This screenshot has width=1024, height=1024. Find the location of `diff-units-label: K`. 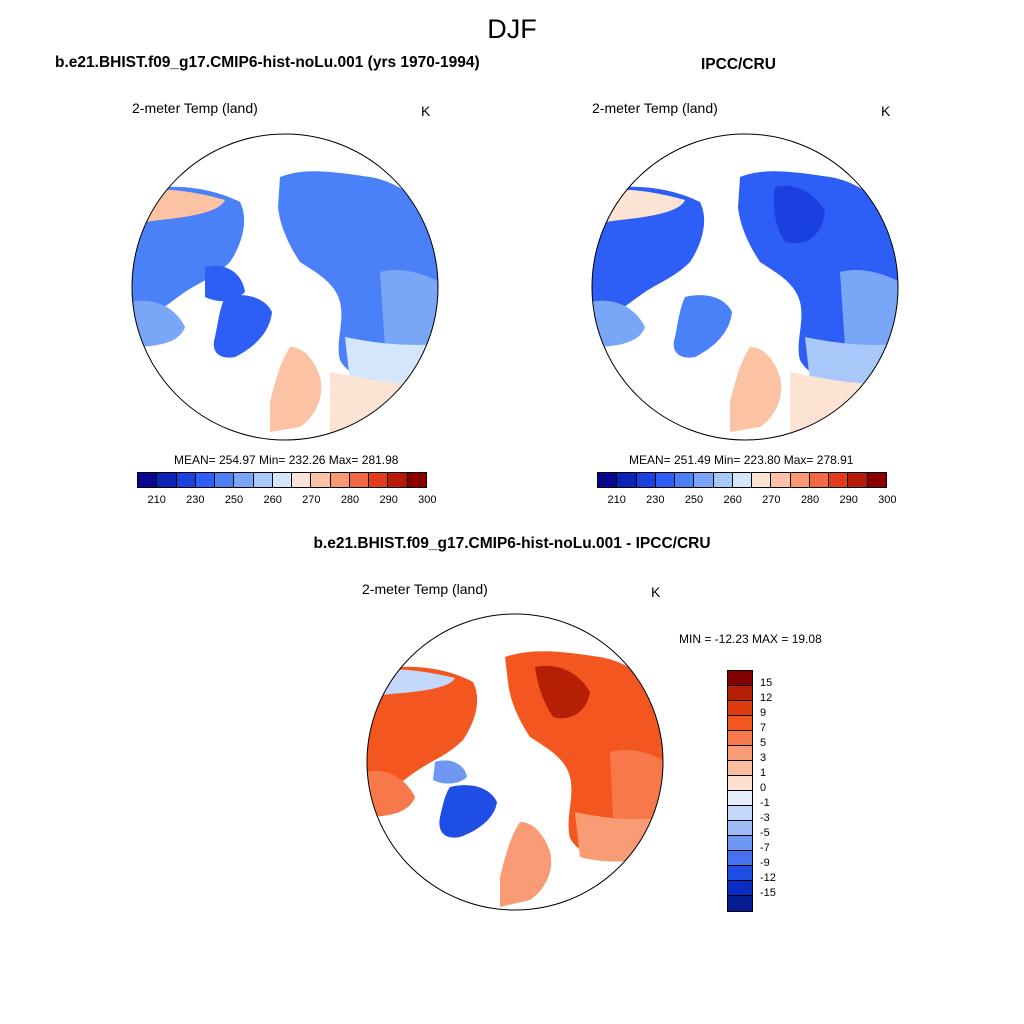

diff-units-label: K is located at coordinates (656, 592).